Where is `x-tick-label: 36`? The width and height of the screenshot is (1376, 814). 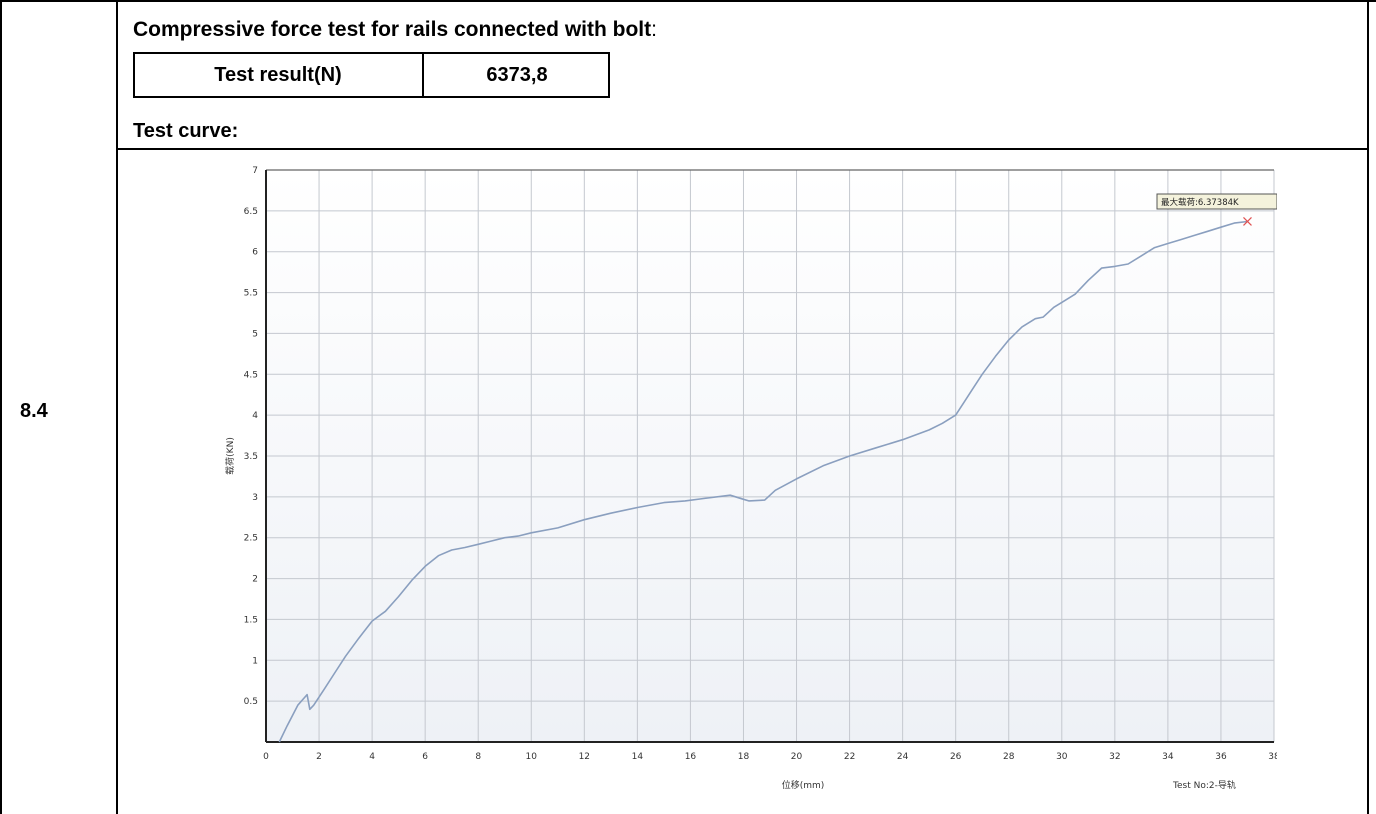 x-tick-label: 36 is located at coordinates (1221, 757).